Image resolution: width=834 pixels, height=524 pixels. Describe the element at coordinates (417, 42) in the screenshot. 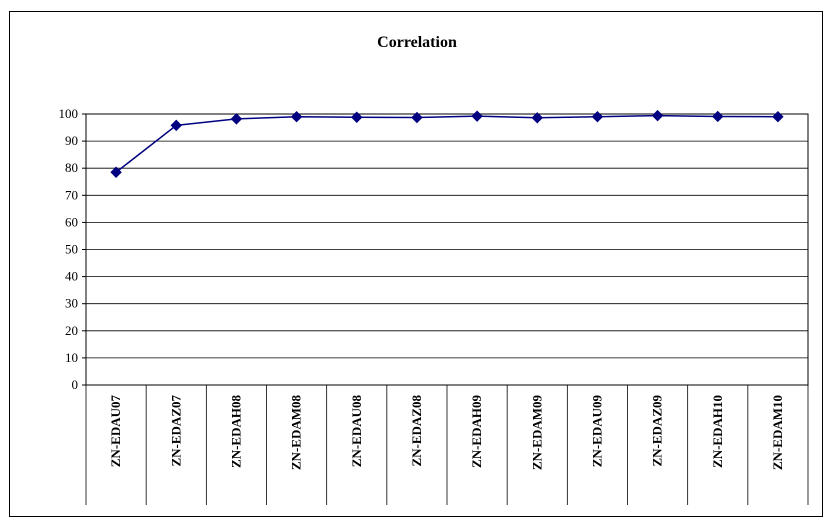

I see `chart-title: Correlation` at that location.